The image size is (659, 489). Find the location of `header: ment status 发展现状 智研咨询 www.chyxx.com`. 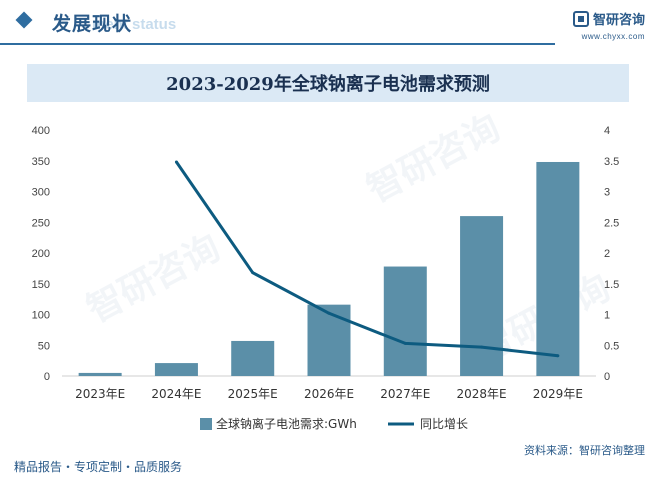

header: ment status 发展现状 智研咨询 www.chyxx.com is located at coordinates (329, 22).